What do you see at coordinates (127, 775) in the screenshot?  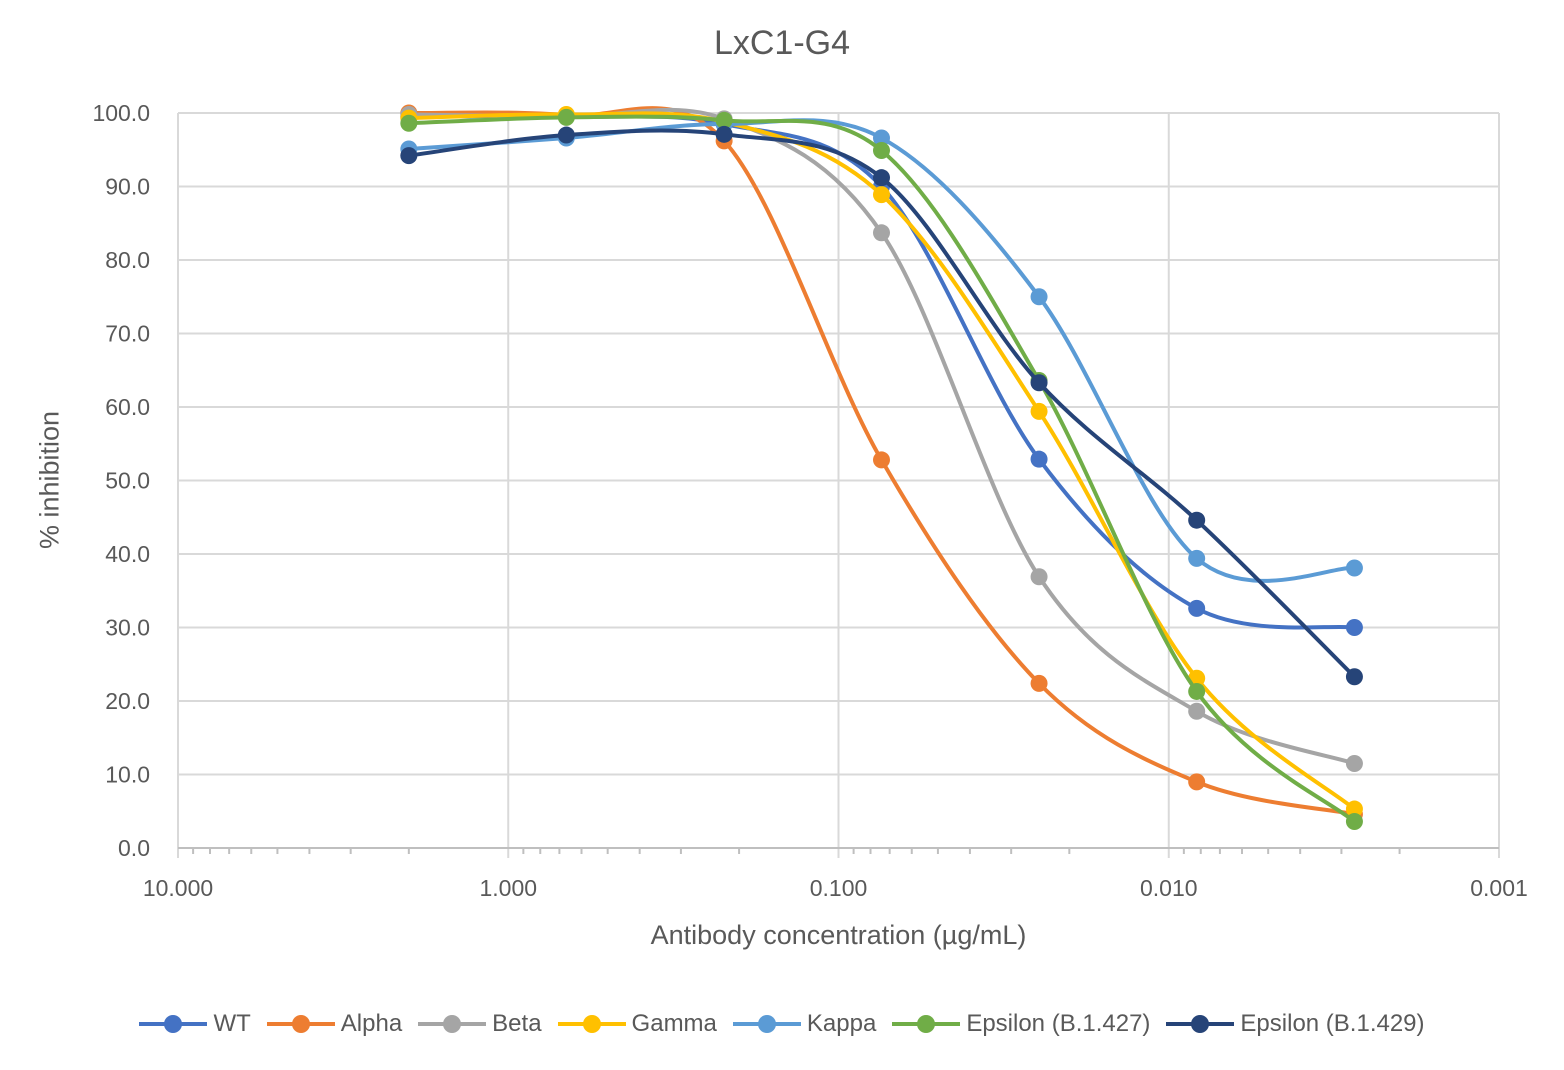 I see `y-tick-label: 10.0` at bounding box center [127, 775].